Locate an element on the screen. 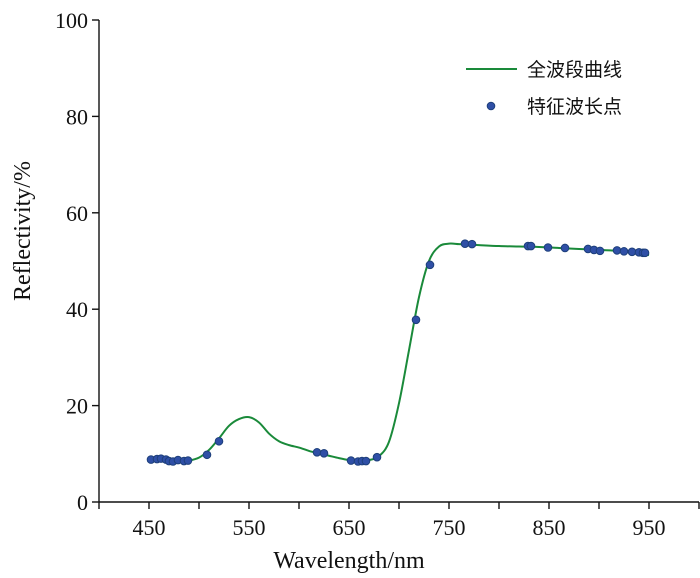 The height and width of the screenshot is (578, 700). y-axis-title: Reflectivity/% is located at coordinates (23, 231).